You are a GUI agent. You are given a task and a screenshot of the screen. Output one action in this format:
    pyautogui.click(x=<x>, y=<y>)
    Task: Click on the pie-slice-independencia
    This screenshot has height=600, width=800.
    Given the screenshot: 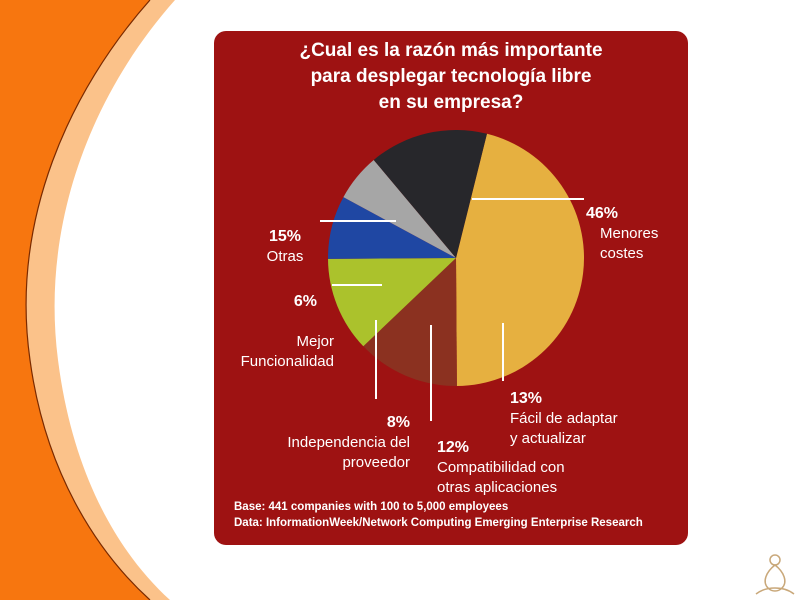 What is the action you would take?
    pyautogui.click(x=392, y=228)
    